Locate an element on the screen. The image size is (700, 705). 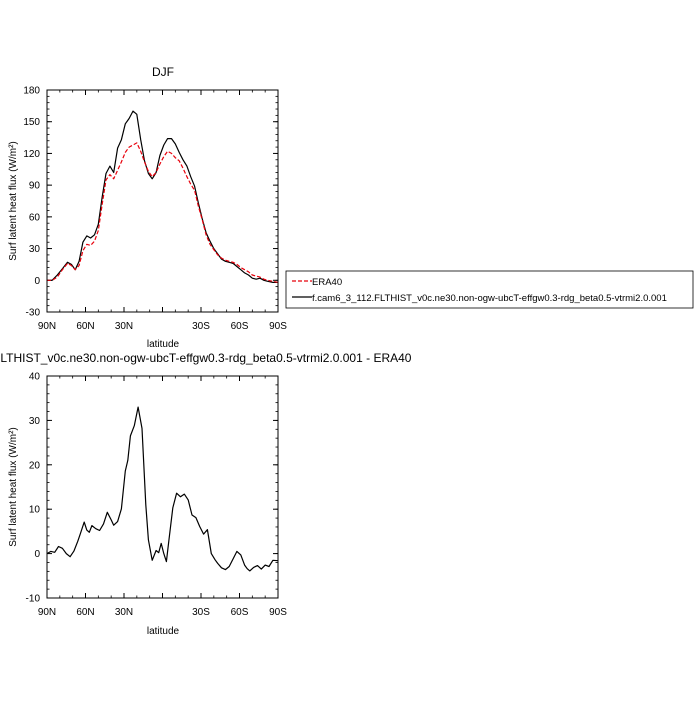
y-tick-label: 180 is located at coordinates (31, 91).